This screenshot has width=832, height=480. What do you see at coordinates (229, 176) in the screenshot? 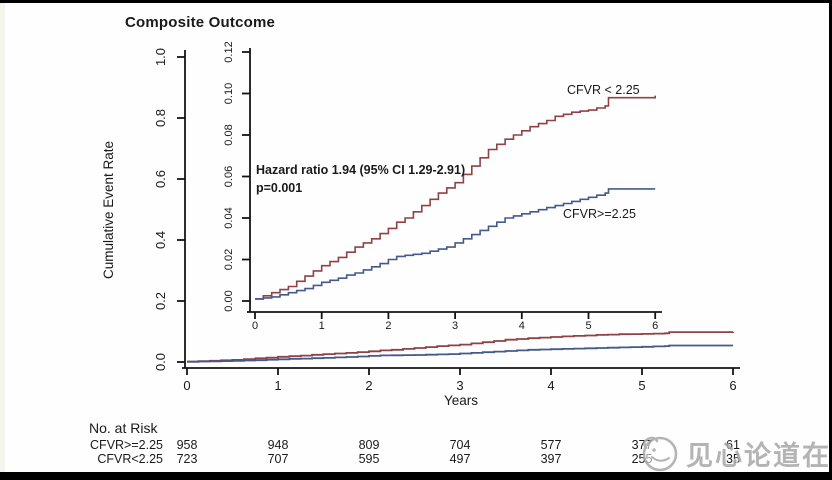
I see `y-tick-label: 0.06` at bounding box center [229, 176].